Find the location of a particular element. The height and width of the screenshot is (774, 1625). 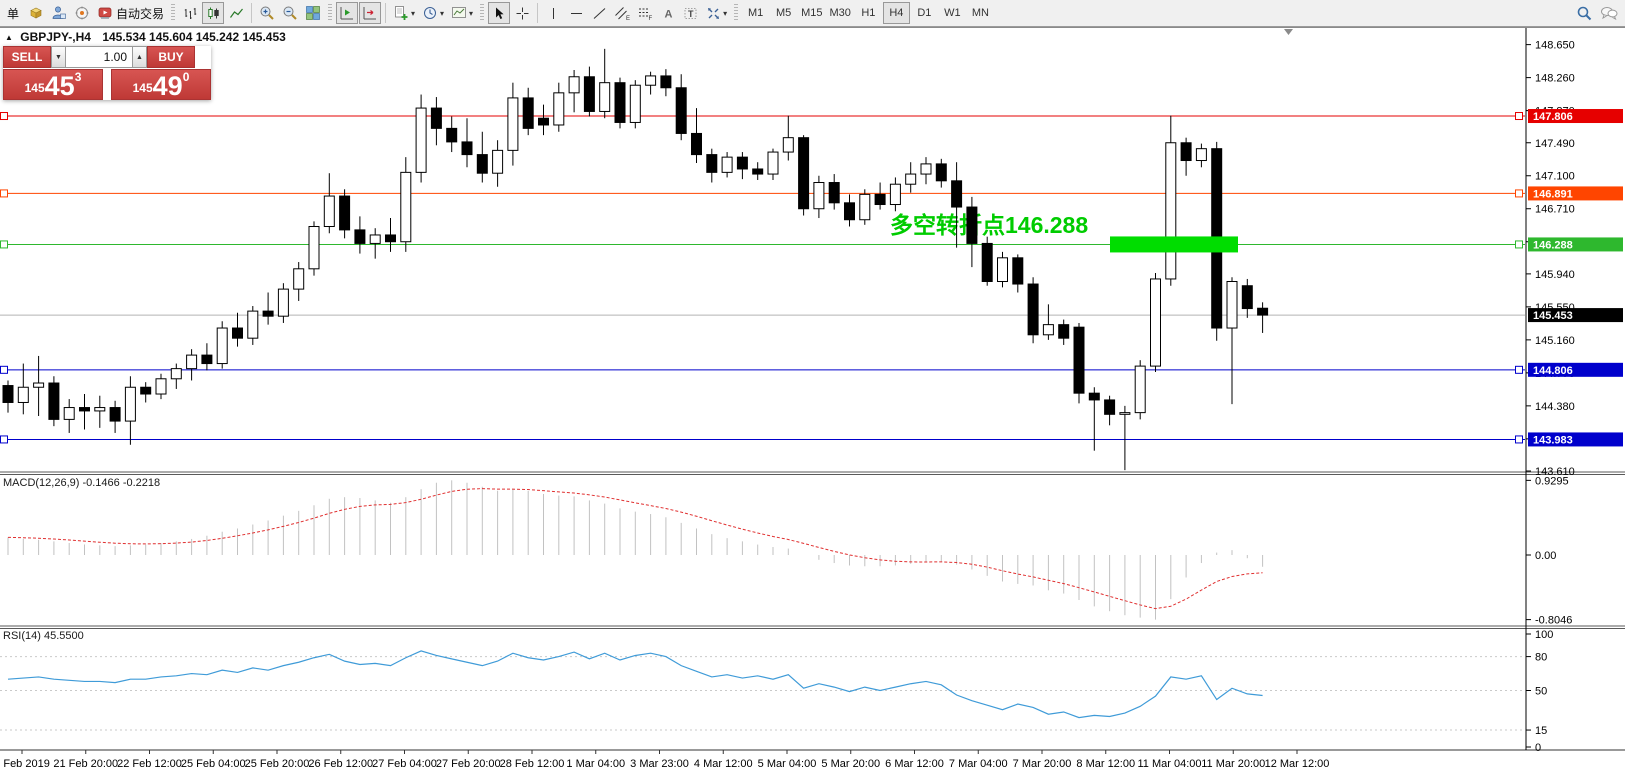

autotrading-button: 自动交易 is located at coordinates (130, 13).